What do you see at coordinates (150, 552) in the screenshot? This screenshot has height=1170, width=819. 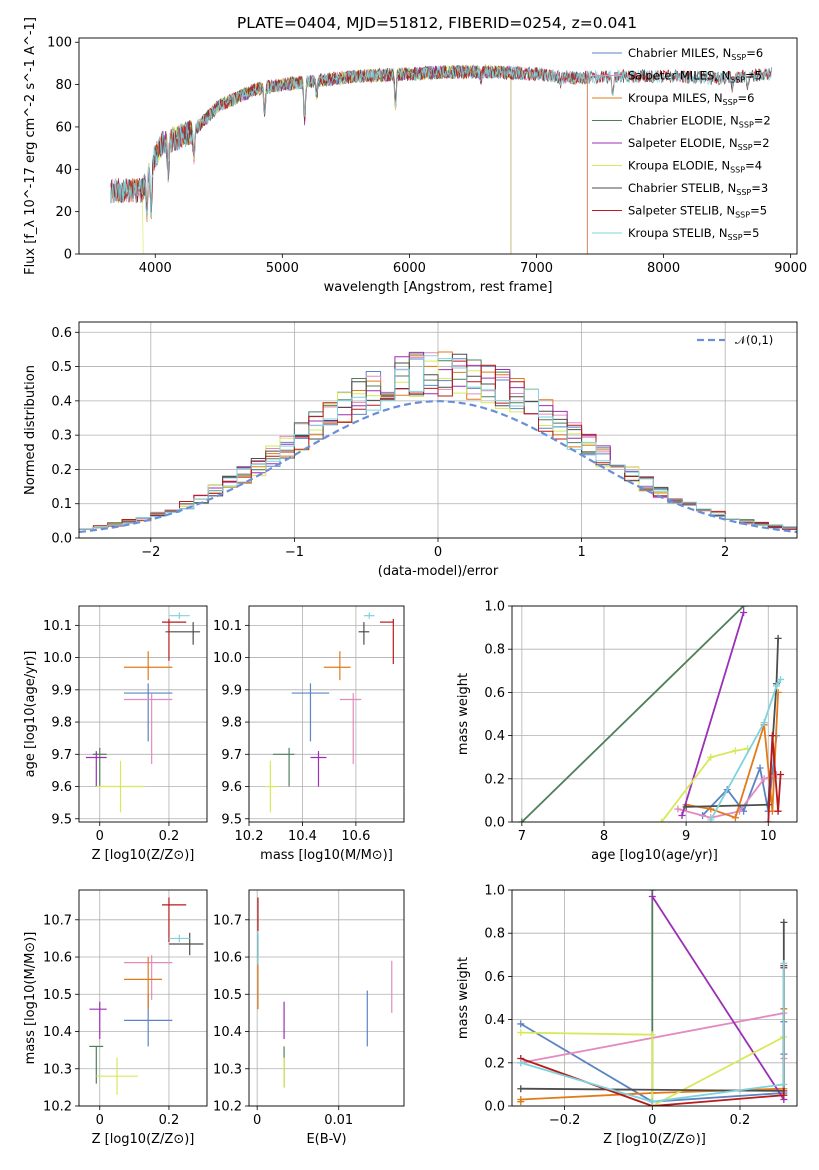 I see `x-tick-label: −2` at bounding box center [150, 552].